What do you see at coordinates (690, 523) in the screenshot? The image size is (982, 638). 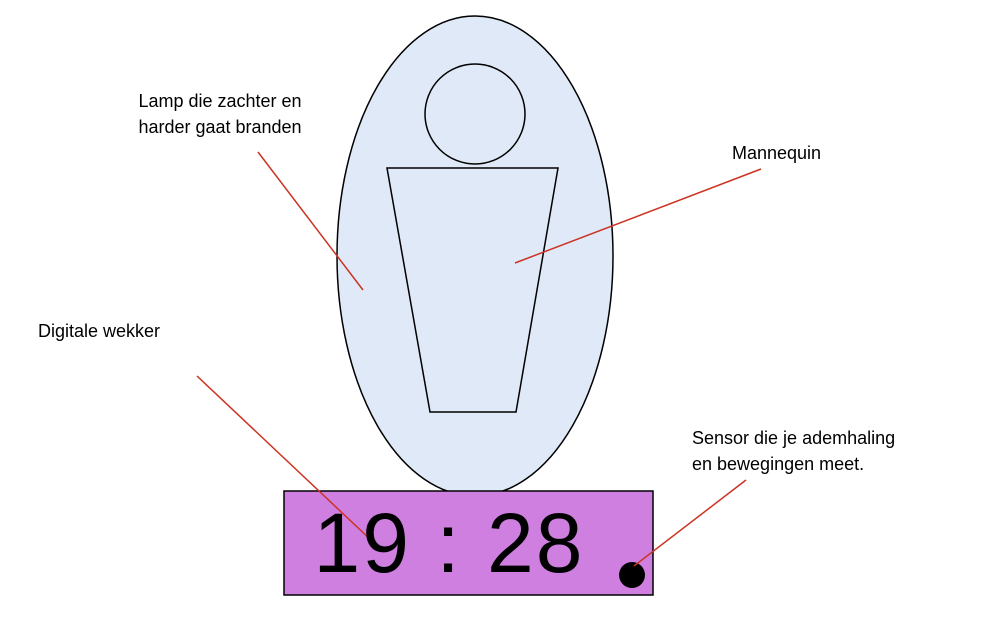 I see `leader-line-sensor` at bounding box center [690, 523].